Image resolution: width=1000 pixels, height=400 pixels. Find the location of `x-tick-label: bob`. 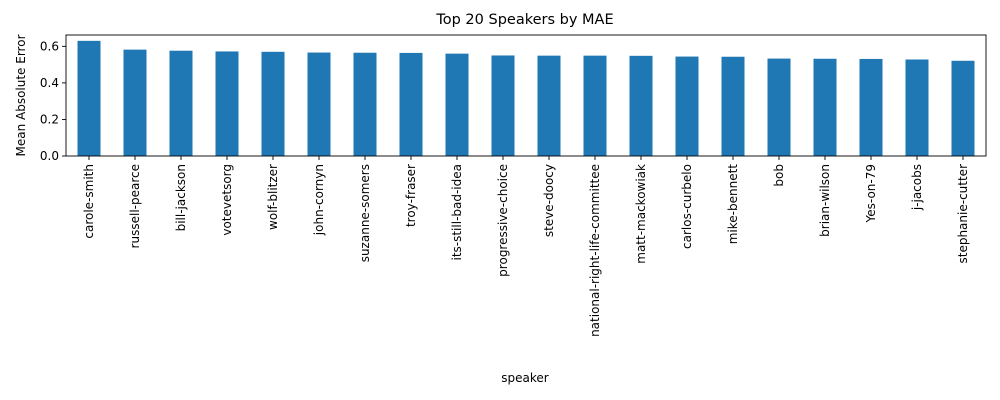

x-tick-label: bob is located at coordinates (779, 175).